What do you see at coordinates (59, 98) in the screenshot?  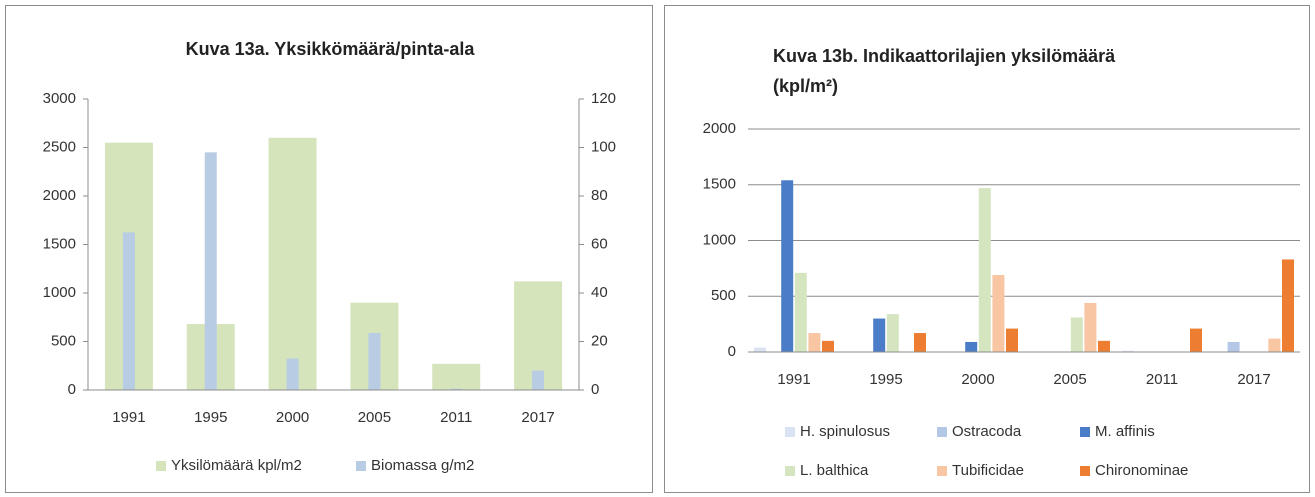 I see `y-tick-label: 3000` at bounding box center [59, 98].